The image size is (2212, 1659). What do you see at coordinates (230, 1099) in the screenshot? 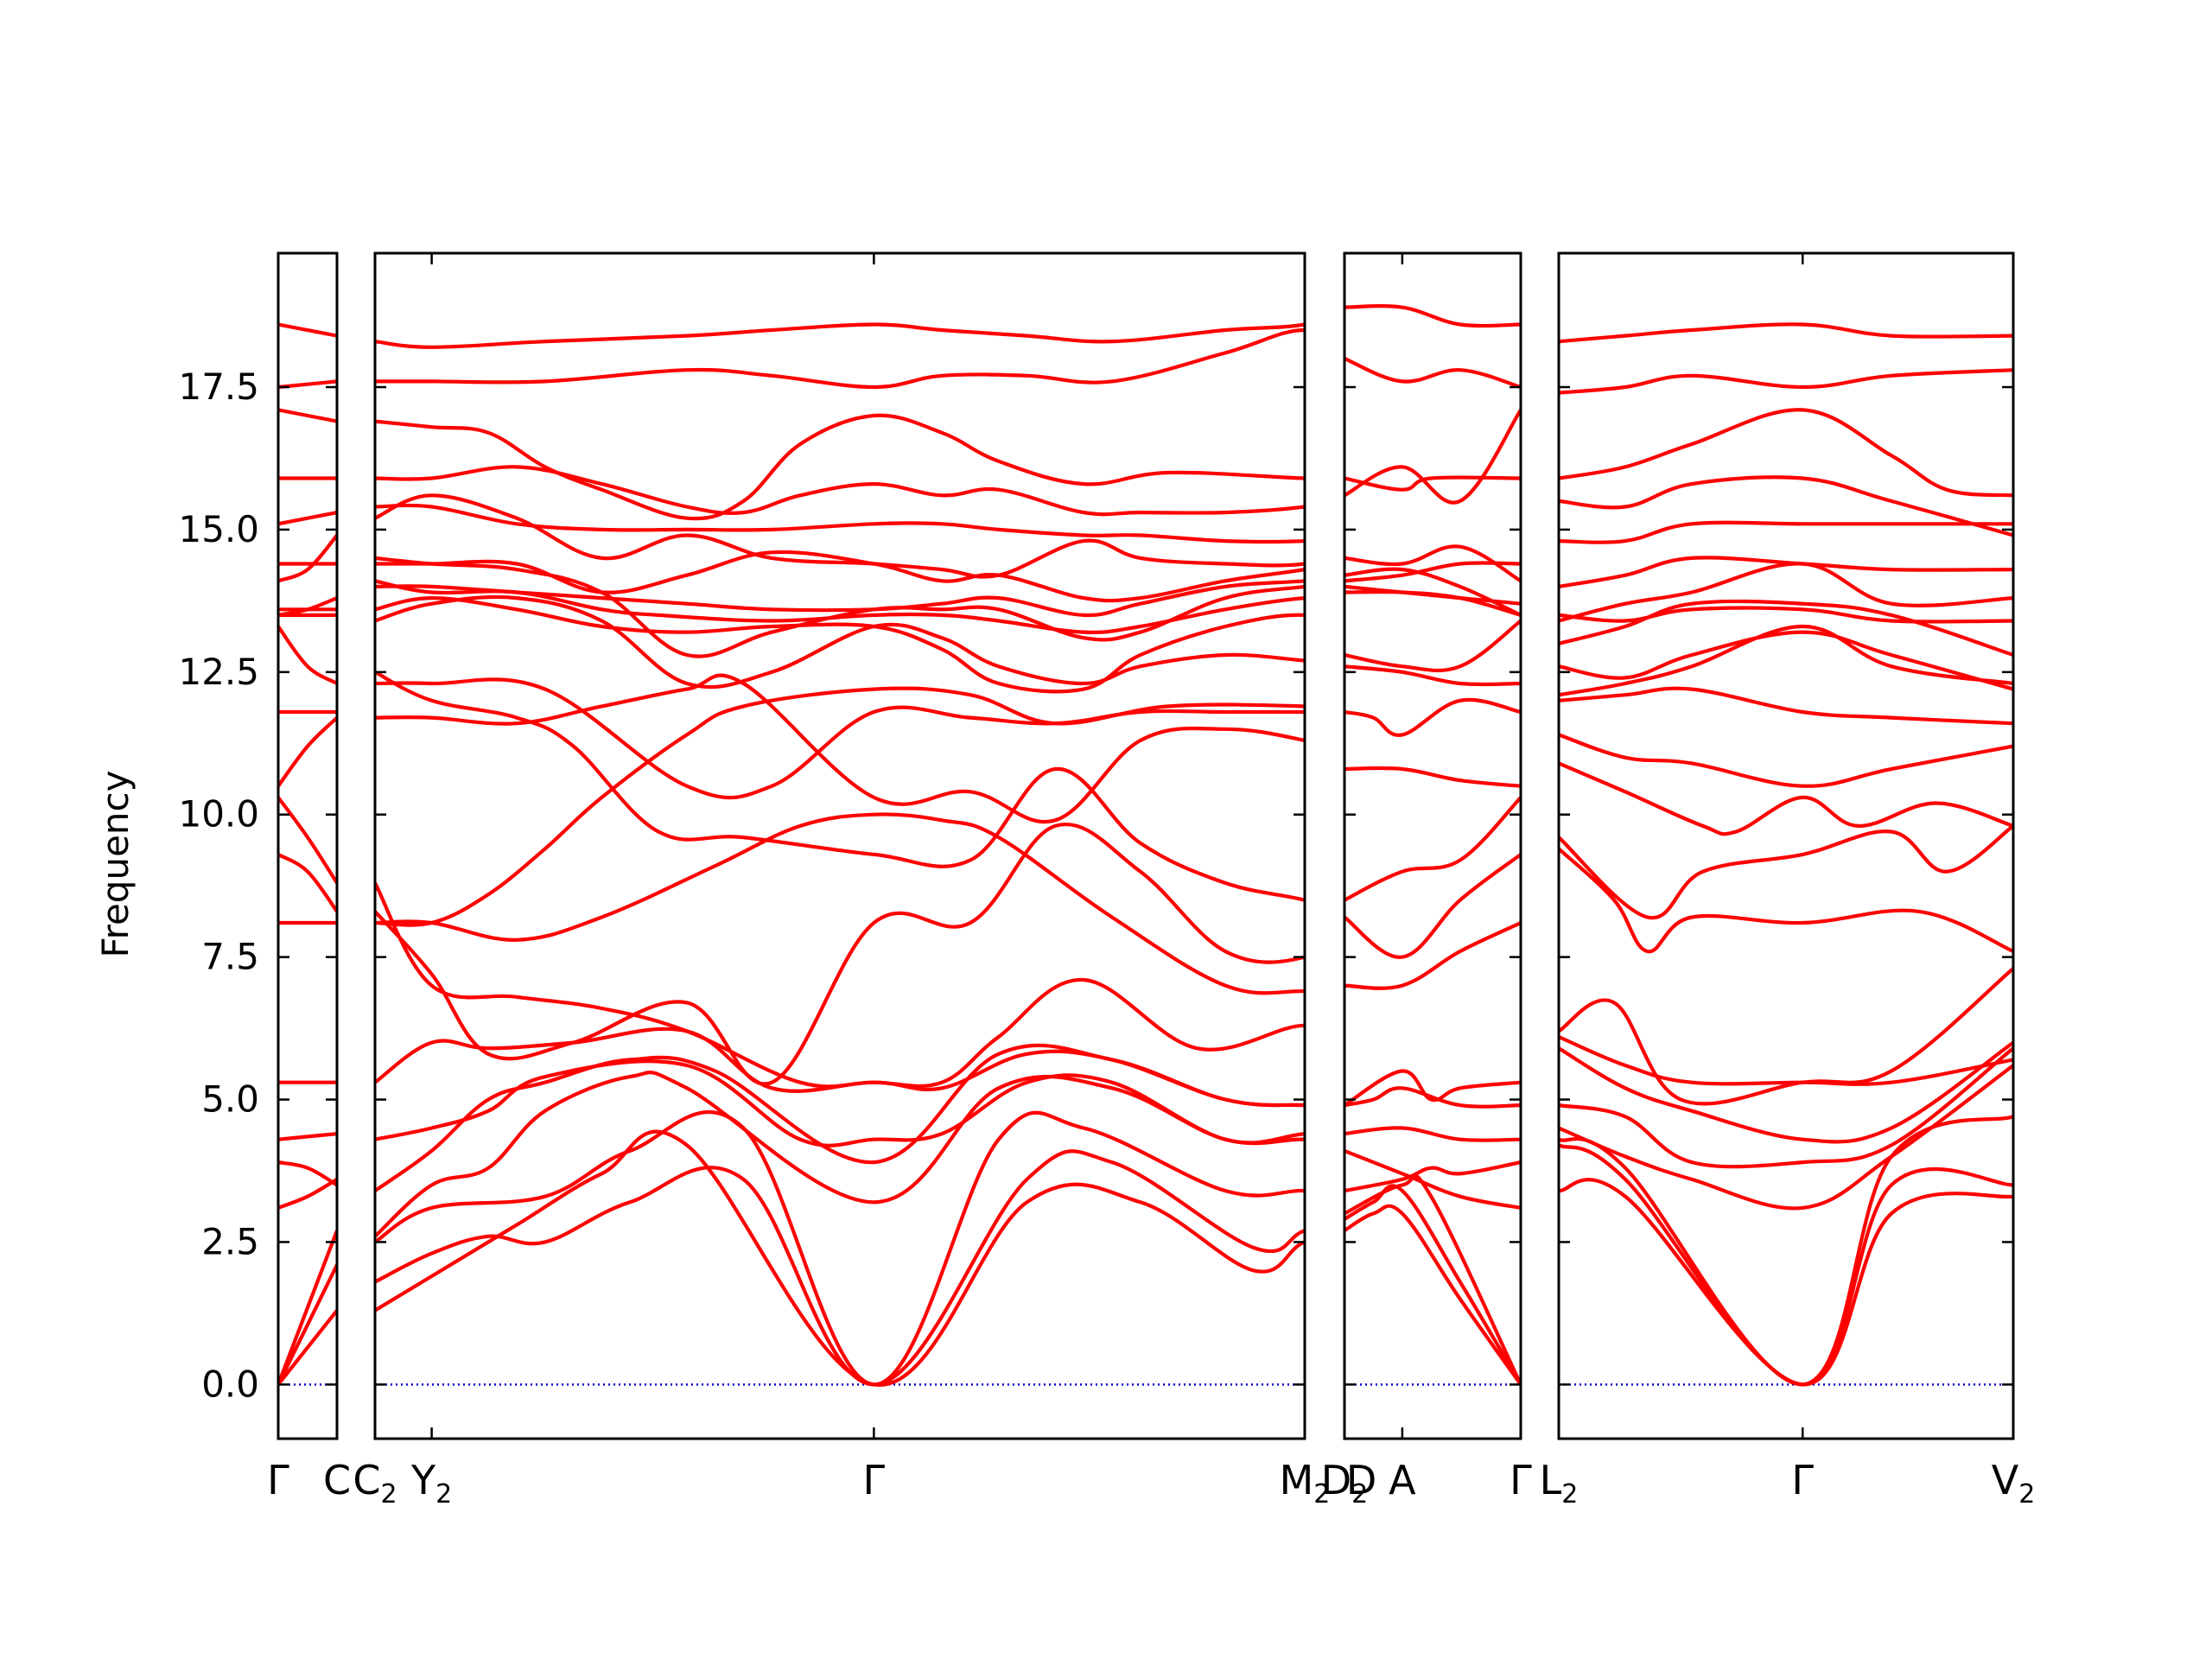
I see `y-tick-label: 5.0` at bounding box center [230, 1099].